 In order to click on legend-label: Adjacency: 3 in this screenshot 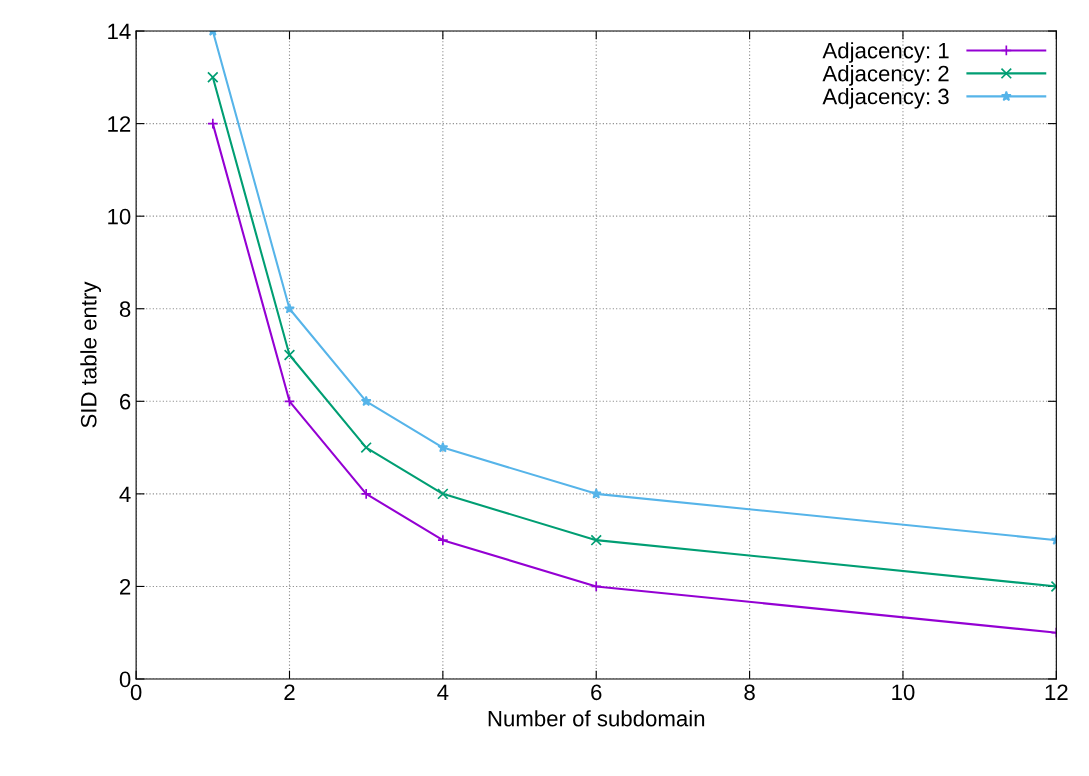, I will do `click(885, 98)`.